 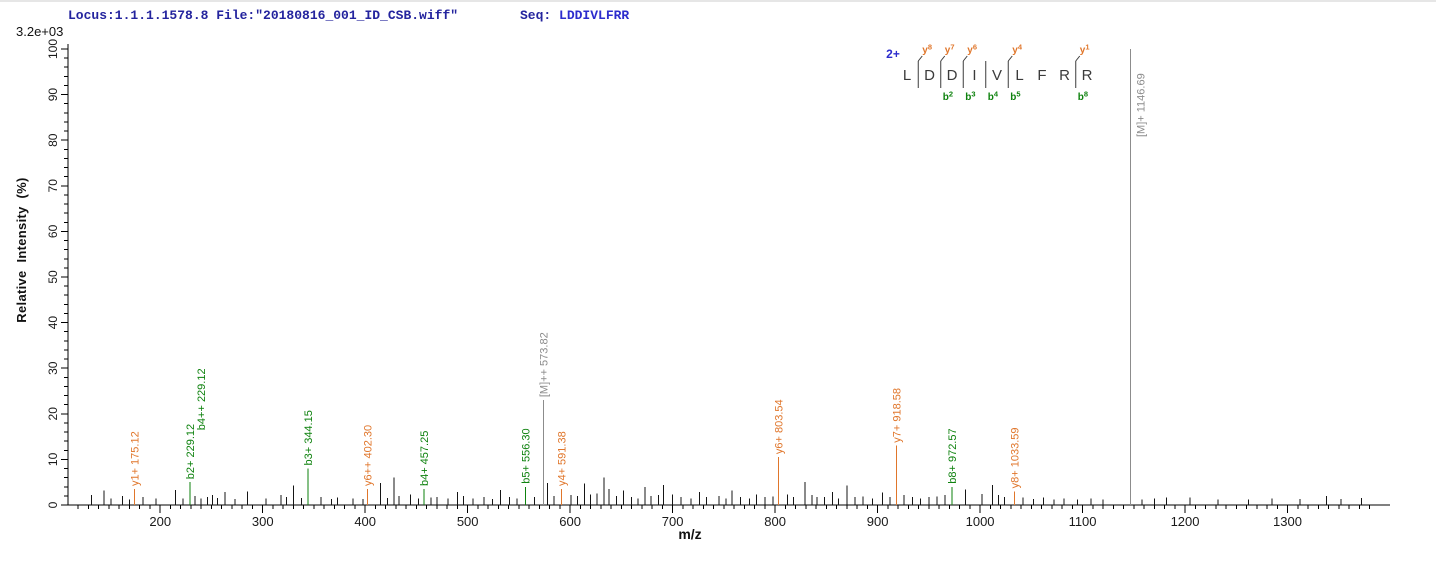 I want to click on residue-2-D: D, so click(x=929, y=75).